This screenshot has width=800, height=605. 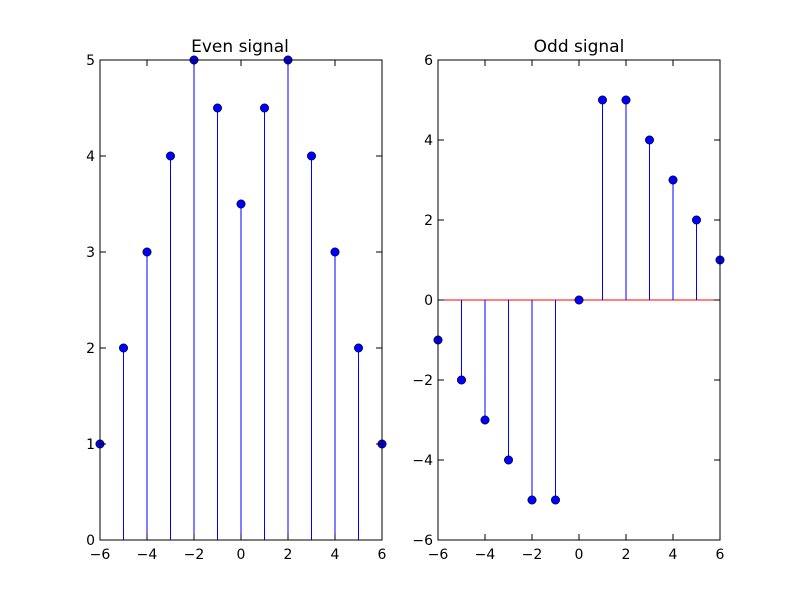 What do you see at coordinates (428, 61) in the screenshot?
I see `y-tick-label: 6` at bounding box center [428, 61].